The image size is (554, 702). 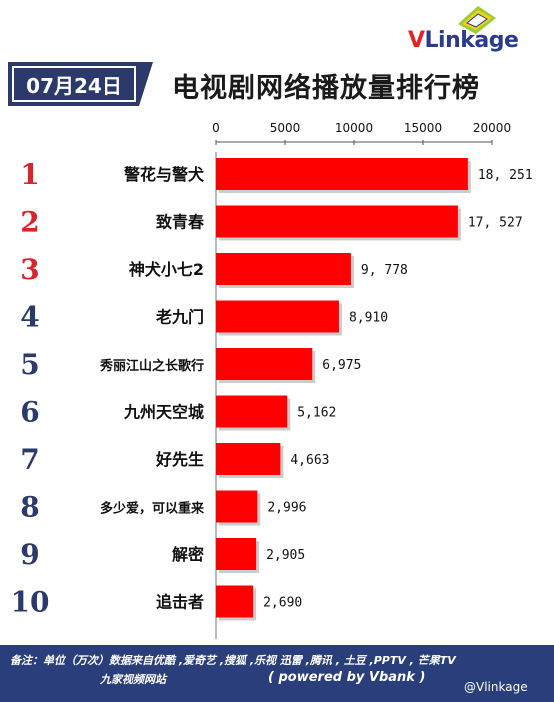 What do you see at coordinates (163, 412) in the screenshot?
I see `category-label: 九州天空城` at bounding box center [163, 412].